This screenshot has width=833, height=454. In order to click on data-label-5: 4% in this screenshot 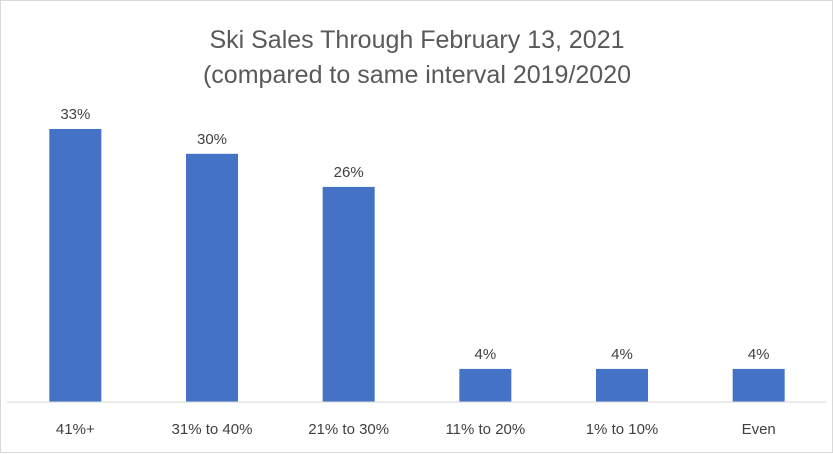, I will do `click(759, 354)`.